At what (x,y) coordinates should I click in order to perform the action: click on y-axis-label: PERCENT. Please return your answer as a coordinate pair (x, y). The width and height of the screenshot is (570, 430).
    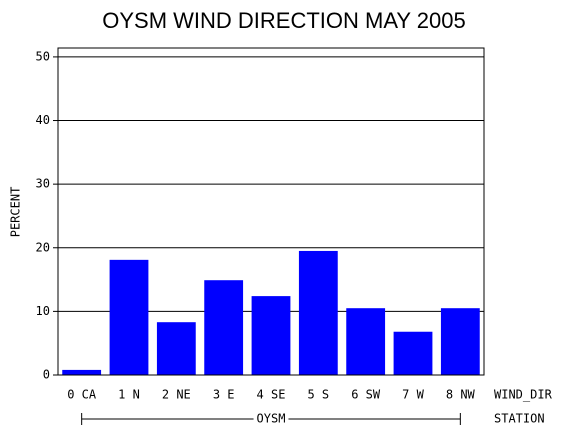
    Looking at the image, I should click on (16, 212).